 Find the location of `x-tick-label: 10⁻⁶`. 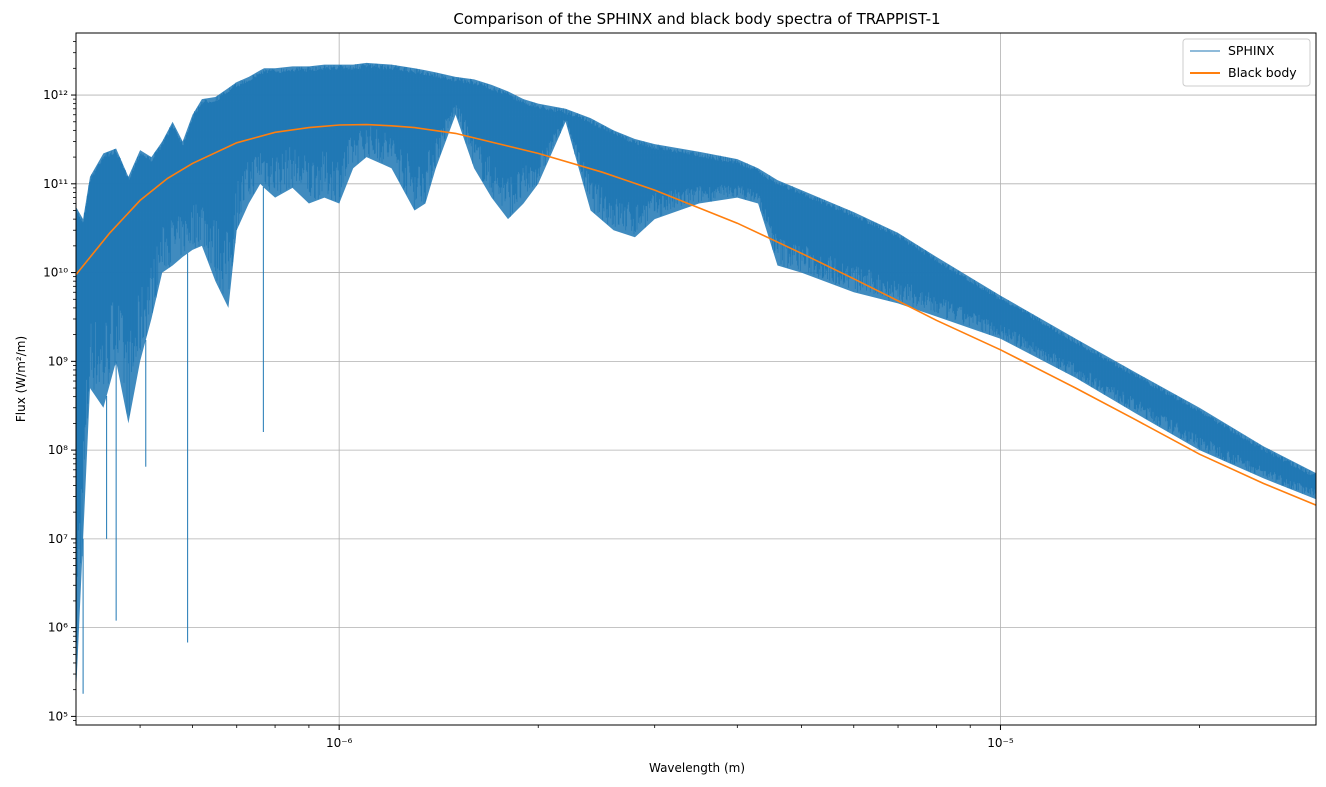

x-tick-label: 10⁻⁶ is located at coordinates (339, 743).